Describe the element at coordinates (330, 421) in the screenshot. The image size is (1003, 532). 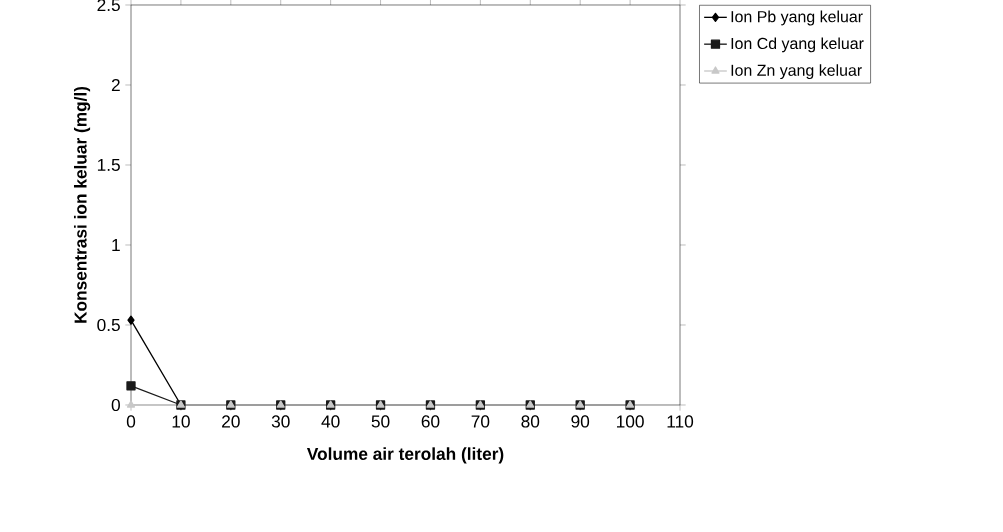
I see `x-tick-label: 40` at that location.